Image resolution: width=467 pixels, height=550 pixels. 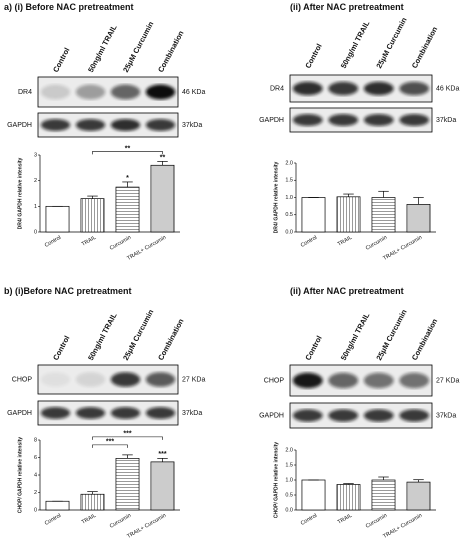 What do you see at coordinates (35, 475) in the screenshot?
I see `y-tick-label: 4` at bounding box center [35, 475].